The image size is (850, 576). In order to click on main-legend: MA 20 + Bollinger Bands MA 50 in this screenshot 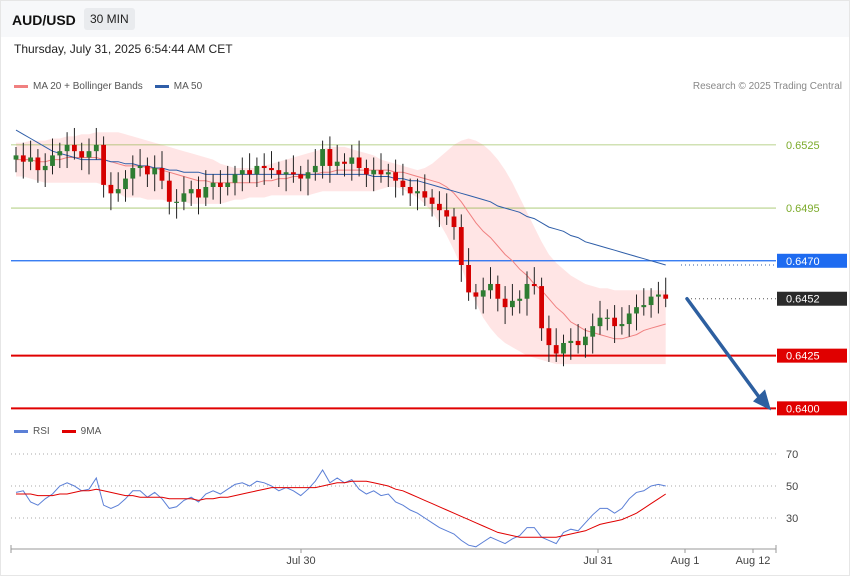, I will do `click(108, 86)`.